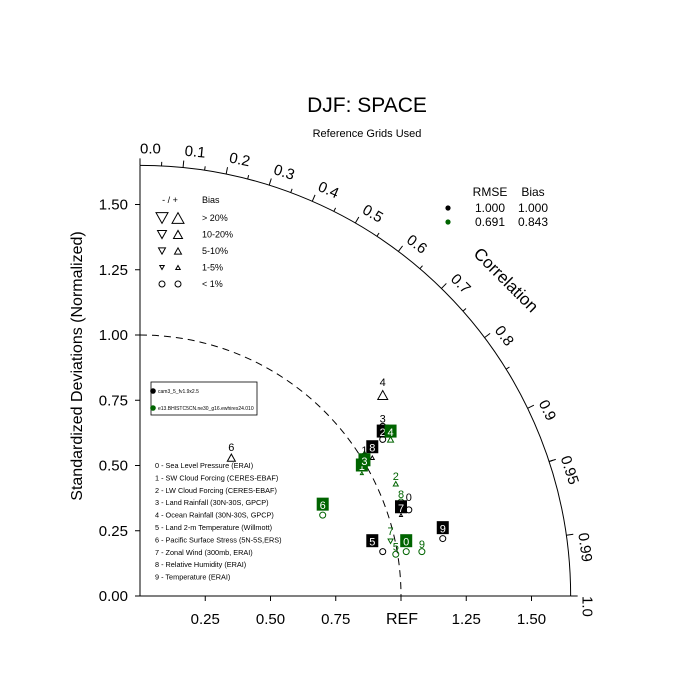 The width and height of the screenshot is (700, 700). What do you see at coordinates (77, 365) in the screenshot?
I see `y-axis-label: Standardized Deviations (Normalized)` at bounding box center [77, 365].